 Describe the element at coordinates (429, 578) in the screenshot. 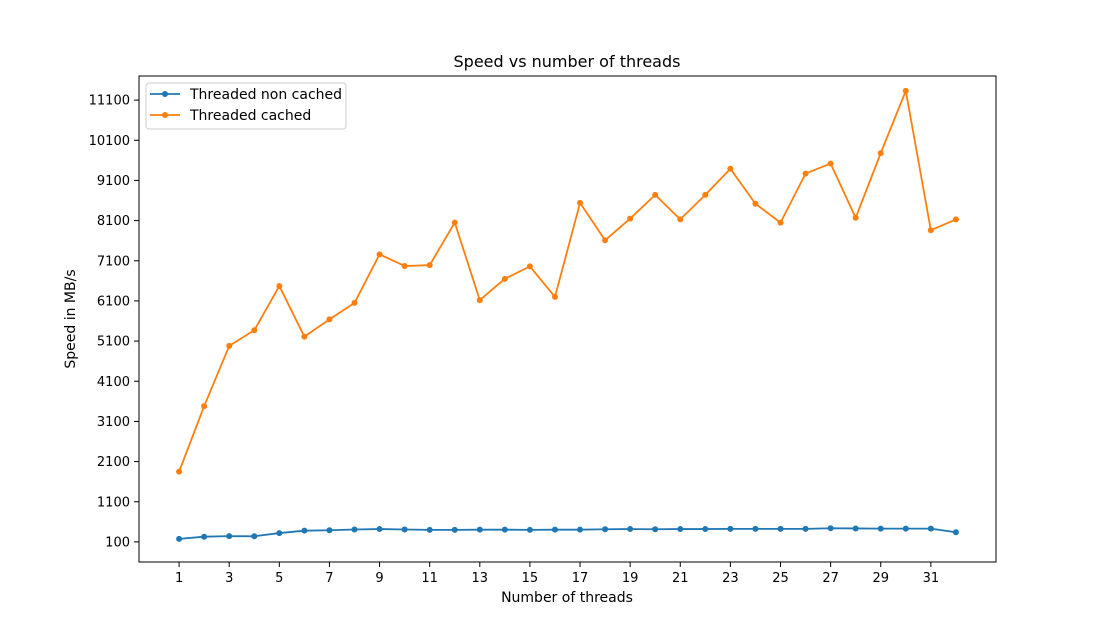

I see `x-tick-label: 11` at that location.